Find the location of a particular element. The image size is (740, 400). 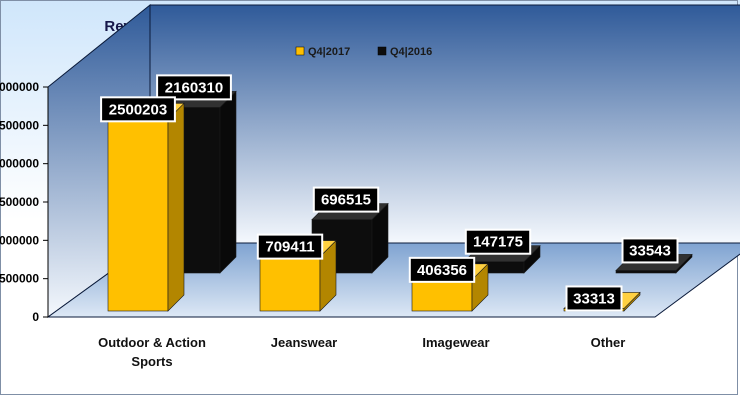

data-label-text: 406356 is located at coordinates (442, 270).